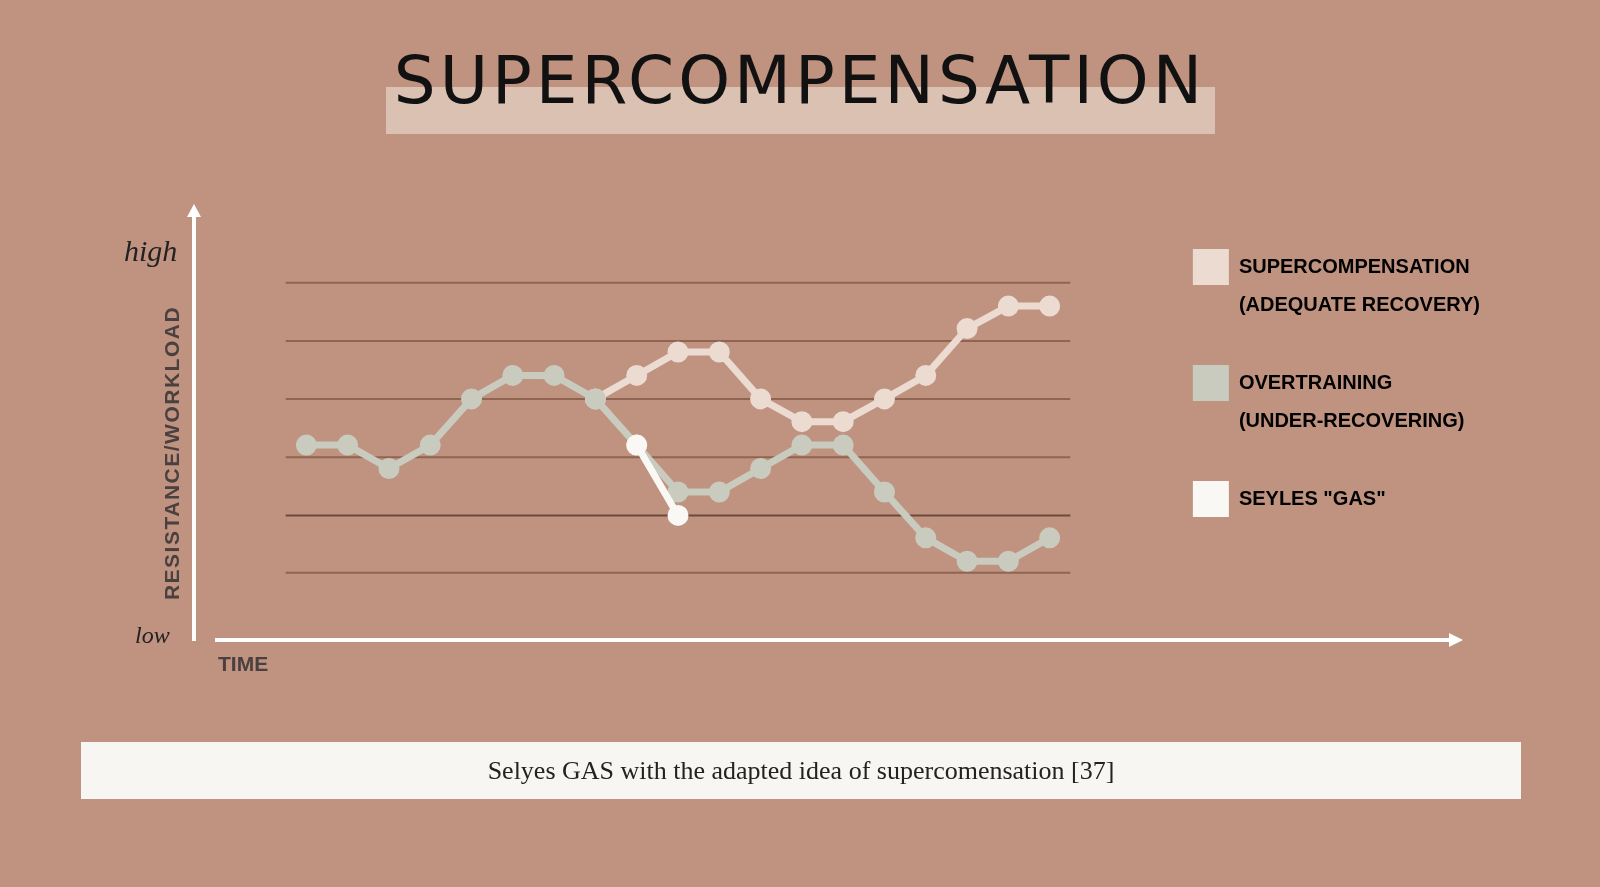 Image resolution: width=1600 pixels, height=887 pixels. I want to click on text: high, so click(151, 251).